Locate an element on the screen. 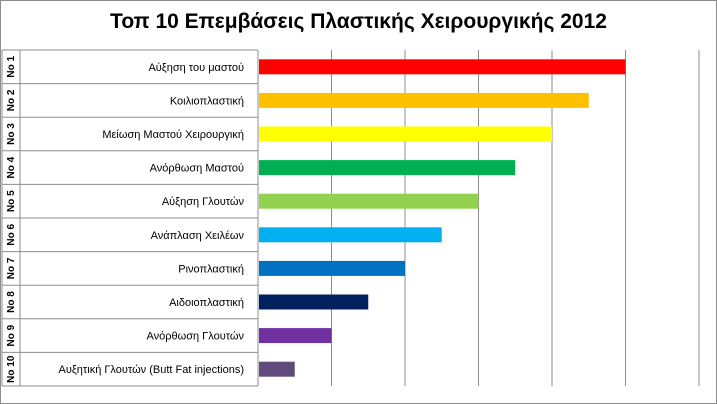 Image resolution: width=717 pixels, height=404 pixels. category-label: Αιδοιοπλαστική is located at coordinates (206, 303).